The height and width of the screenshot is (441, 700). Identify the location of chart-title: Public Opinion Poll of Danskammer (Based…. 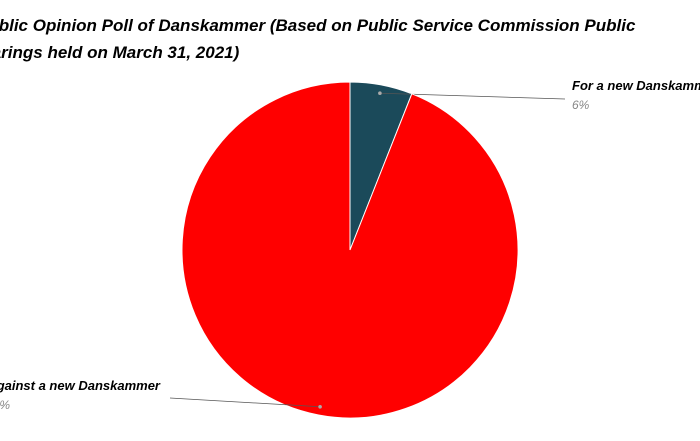
(318, 25).